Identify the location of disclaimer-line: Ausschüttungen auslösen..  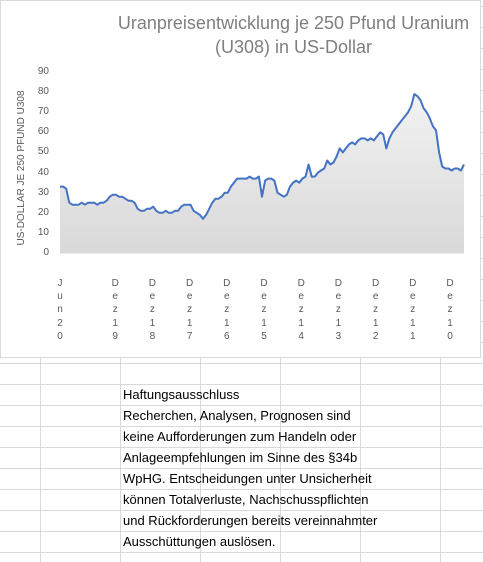
(199, 541).